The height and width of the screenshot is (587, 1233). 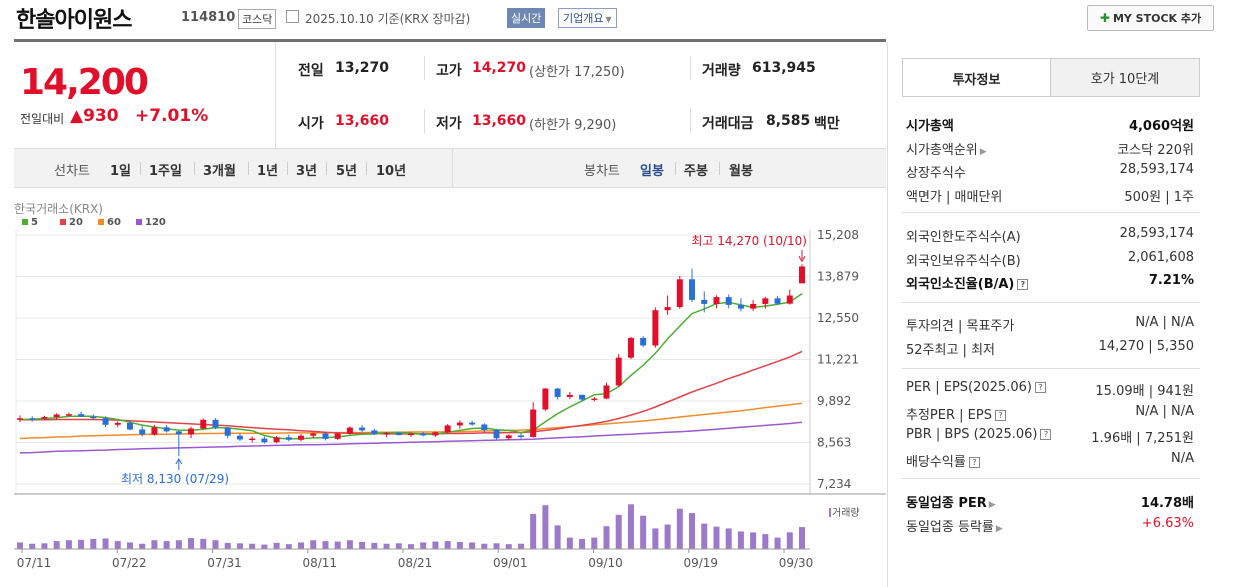 What do you see at coordinates (499, 121) in the screenshot?
I see `low-value: 13,660` at bounding box center [499, 121].